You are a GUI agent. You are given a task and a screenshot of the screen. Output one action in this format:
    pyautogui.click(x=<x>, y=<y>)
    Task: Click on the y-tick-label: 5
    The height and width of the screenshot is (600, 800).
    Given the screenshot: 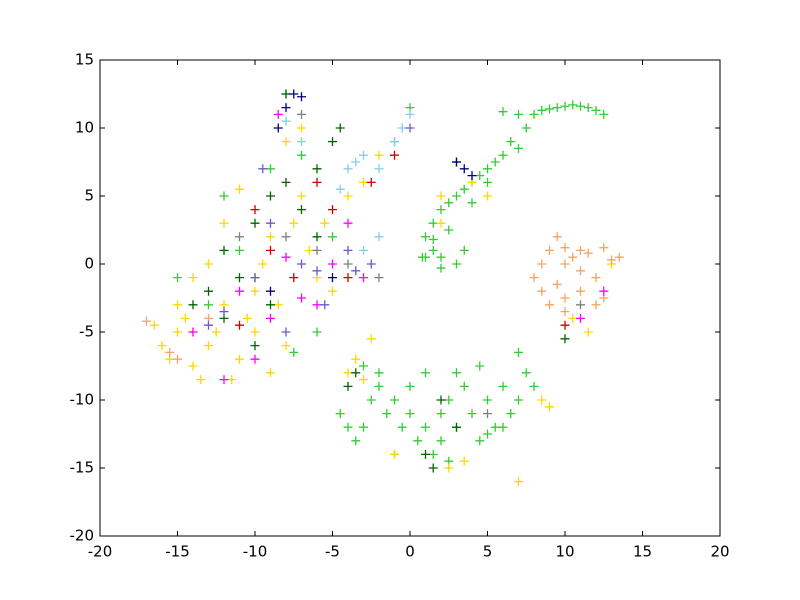 What is the action you would take?
    pyautogui.click(x=89, y=196)
    